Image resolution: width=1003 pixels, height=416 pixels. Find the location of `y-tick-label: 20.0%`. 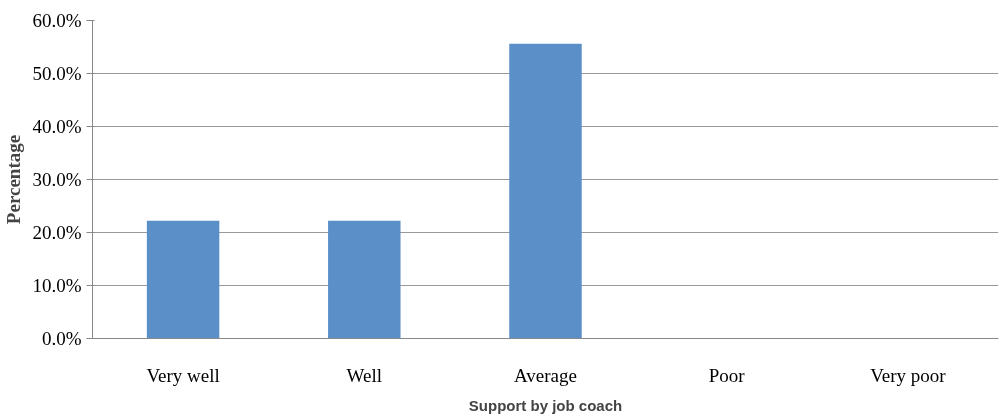

y-tick-label: 20.0% is located at coordinates (57, 232).